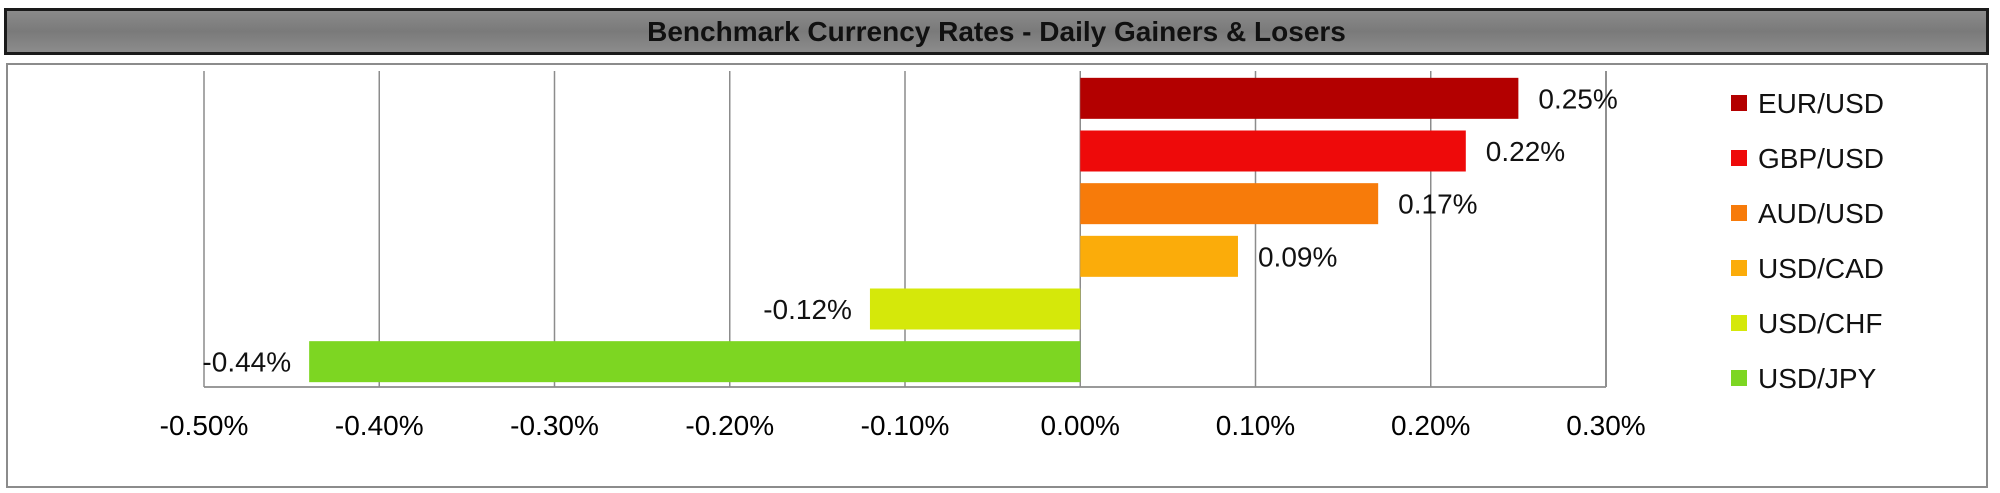 The width and height of the screenshot is (2000, 493). Describe the element at coordinates (1817, 378) in the screenshot. I see `legend-label: USD/JPY` at that location.